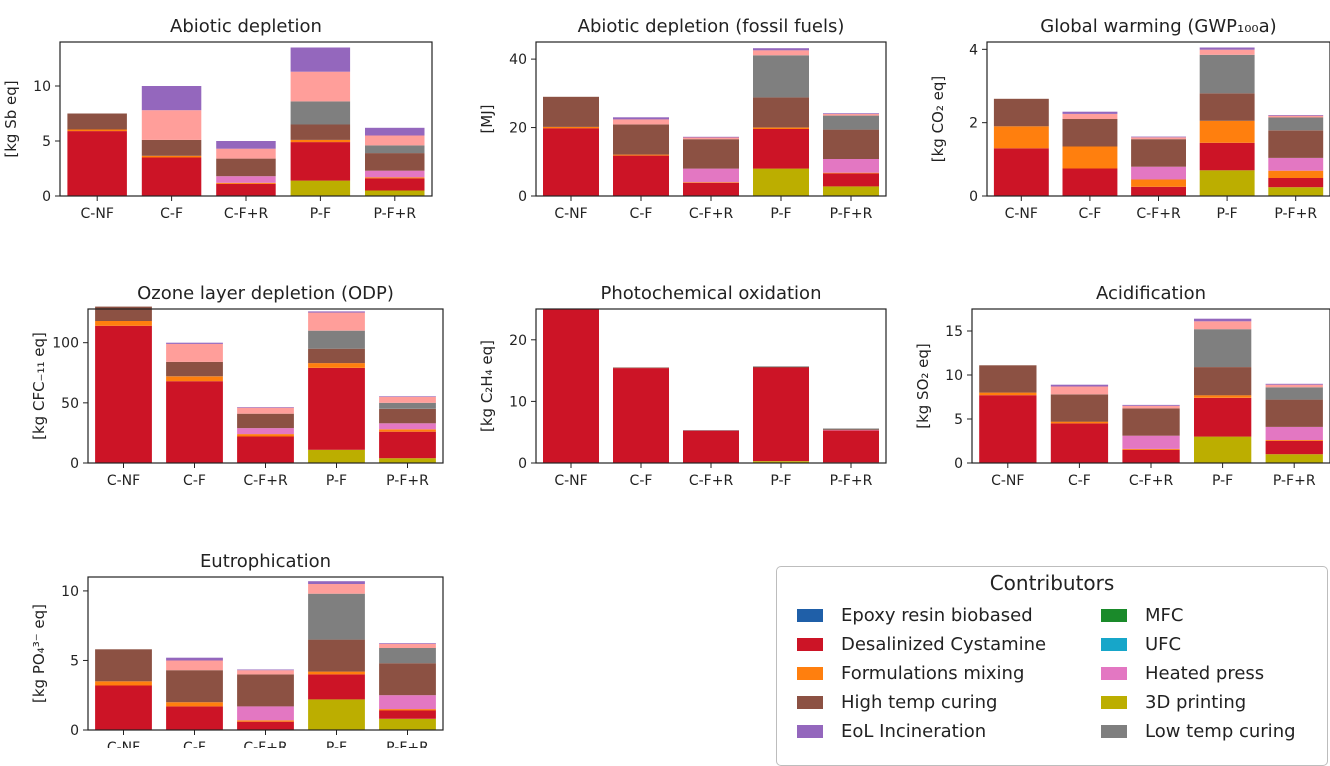  Describe the element at coordinates (395, 141) in the screenshot. I see `bar-pre-treatment-p-f-r` at that location.